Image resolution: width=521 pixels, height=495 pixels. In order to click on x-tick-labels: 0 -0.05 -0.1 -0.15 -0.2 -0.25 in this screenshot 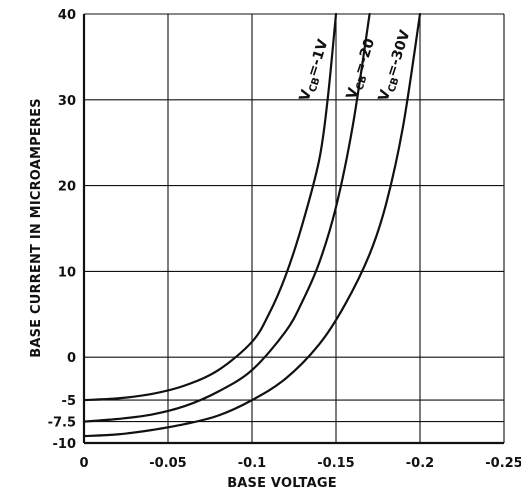, I will do `click(300, 463)`.